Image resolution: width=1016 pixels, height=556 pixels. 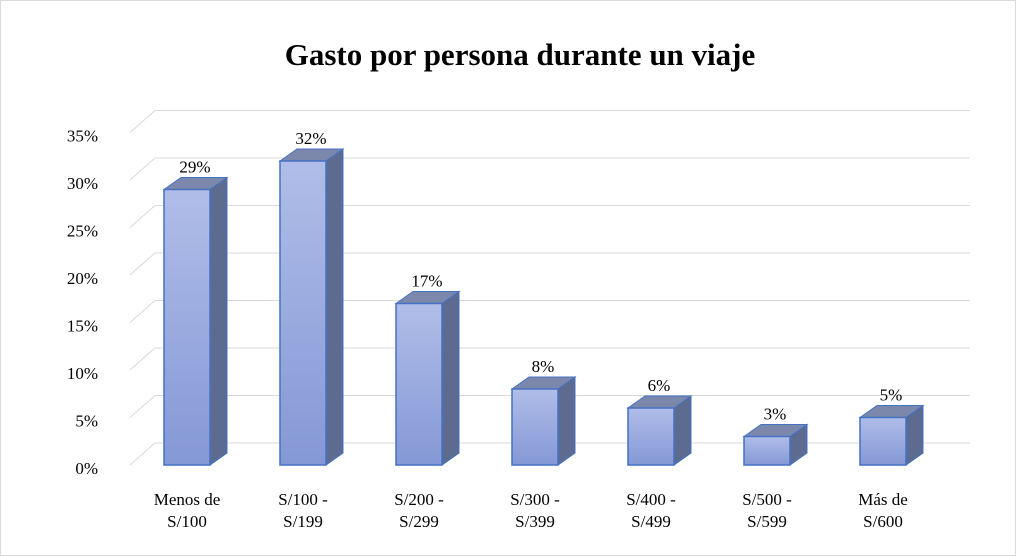 What do you see at coordinates (891, 394) in the screenshot?
I see `data-label: 5%` at bounding box center [891, 394].